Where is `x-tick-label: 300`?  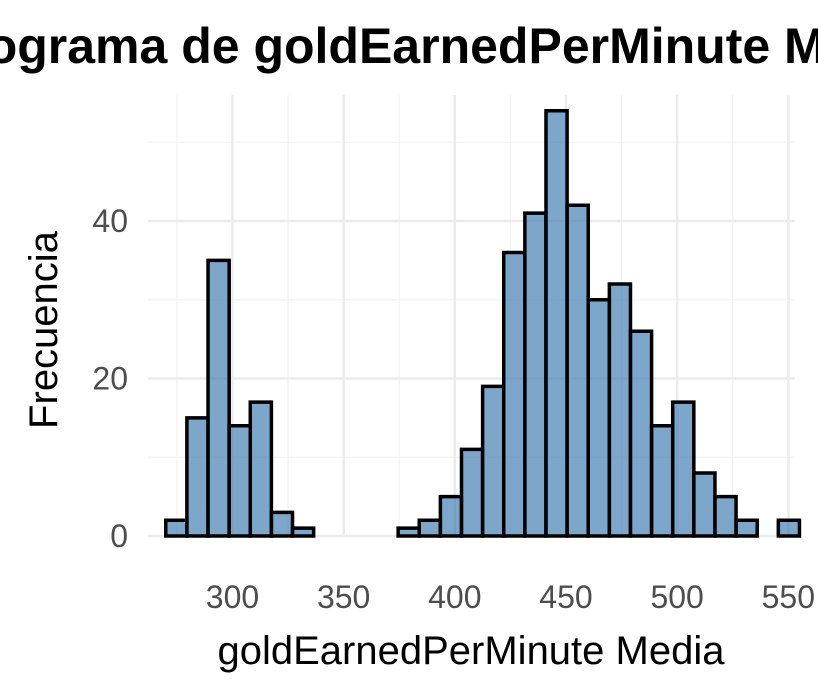 x-tick-label: 300 is located at coordinates (232, 597).